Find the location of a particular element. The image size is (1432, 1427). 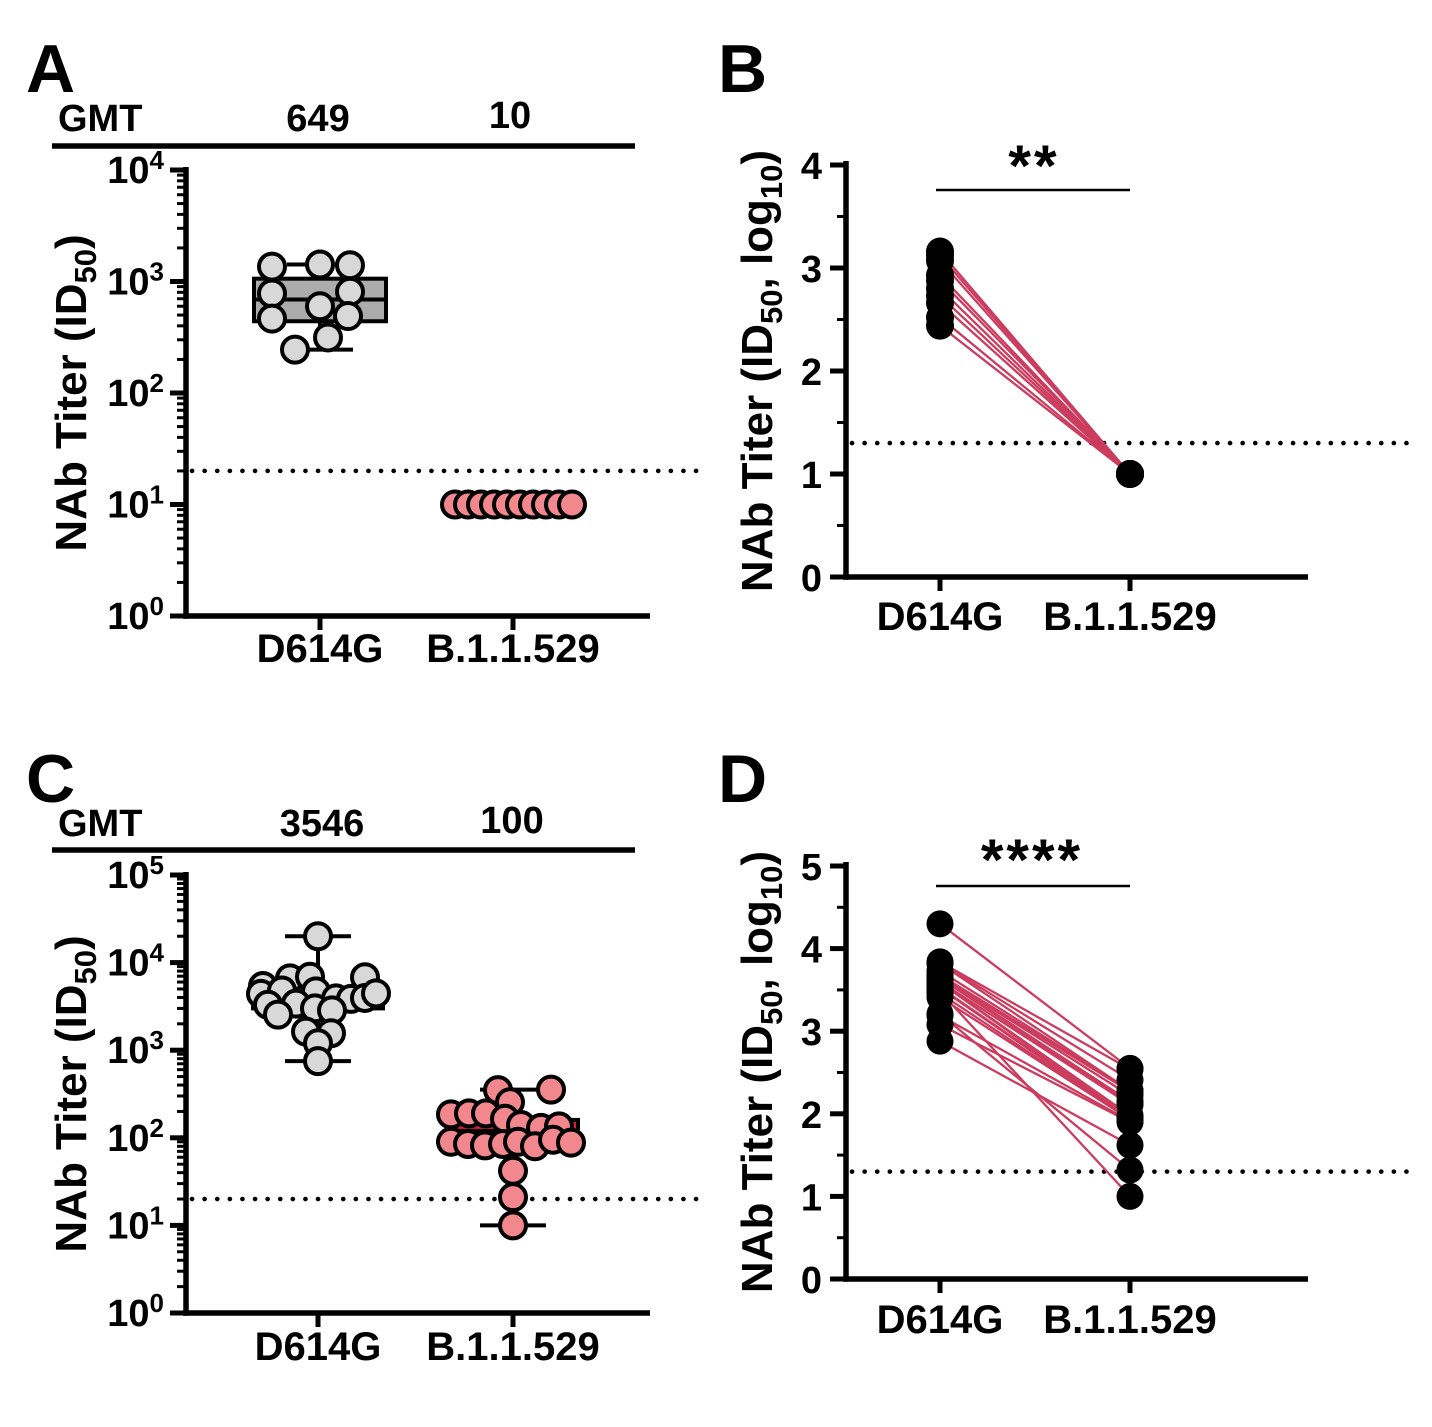

panel-d-y-axis-title: NAb Titer (ID50, log10) is located at coordinates (761, 1072).